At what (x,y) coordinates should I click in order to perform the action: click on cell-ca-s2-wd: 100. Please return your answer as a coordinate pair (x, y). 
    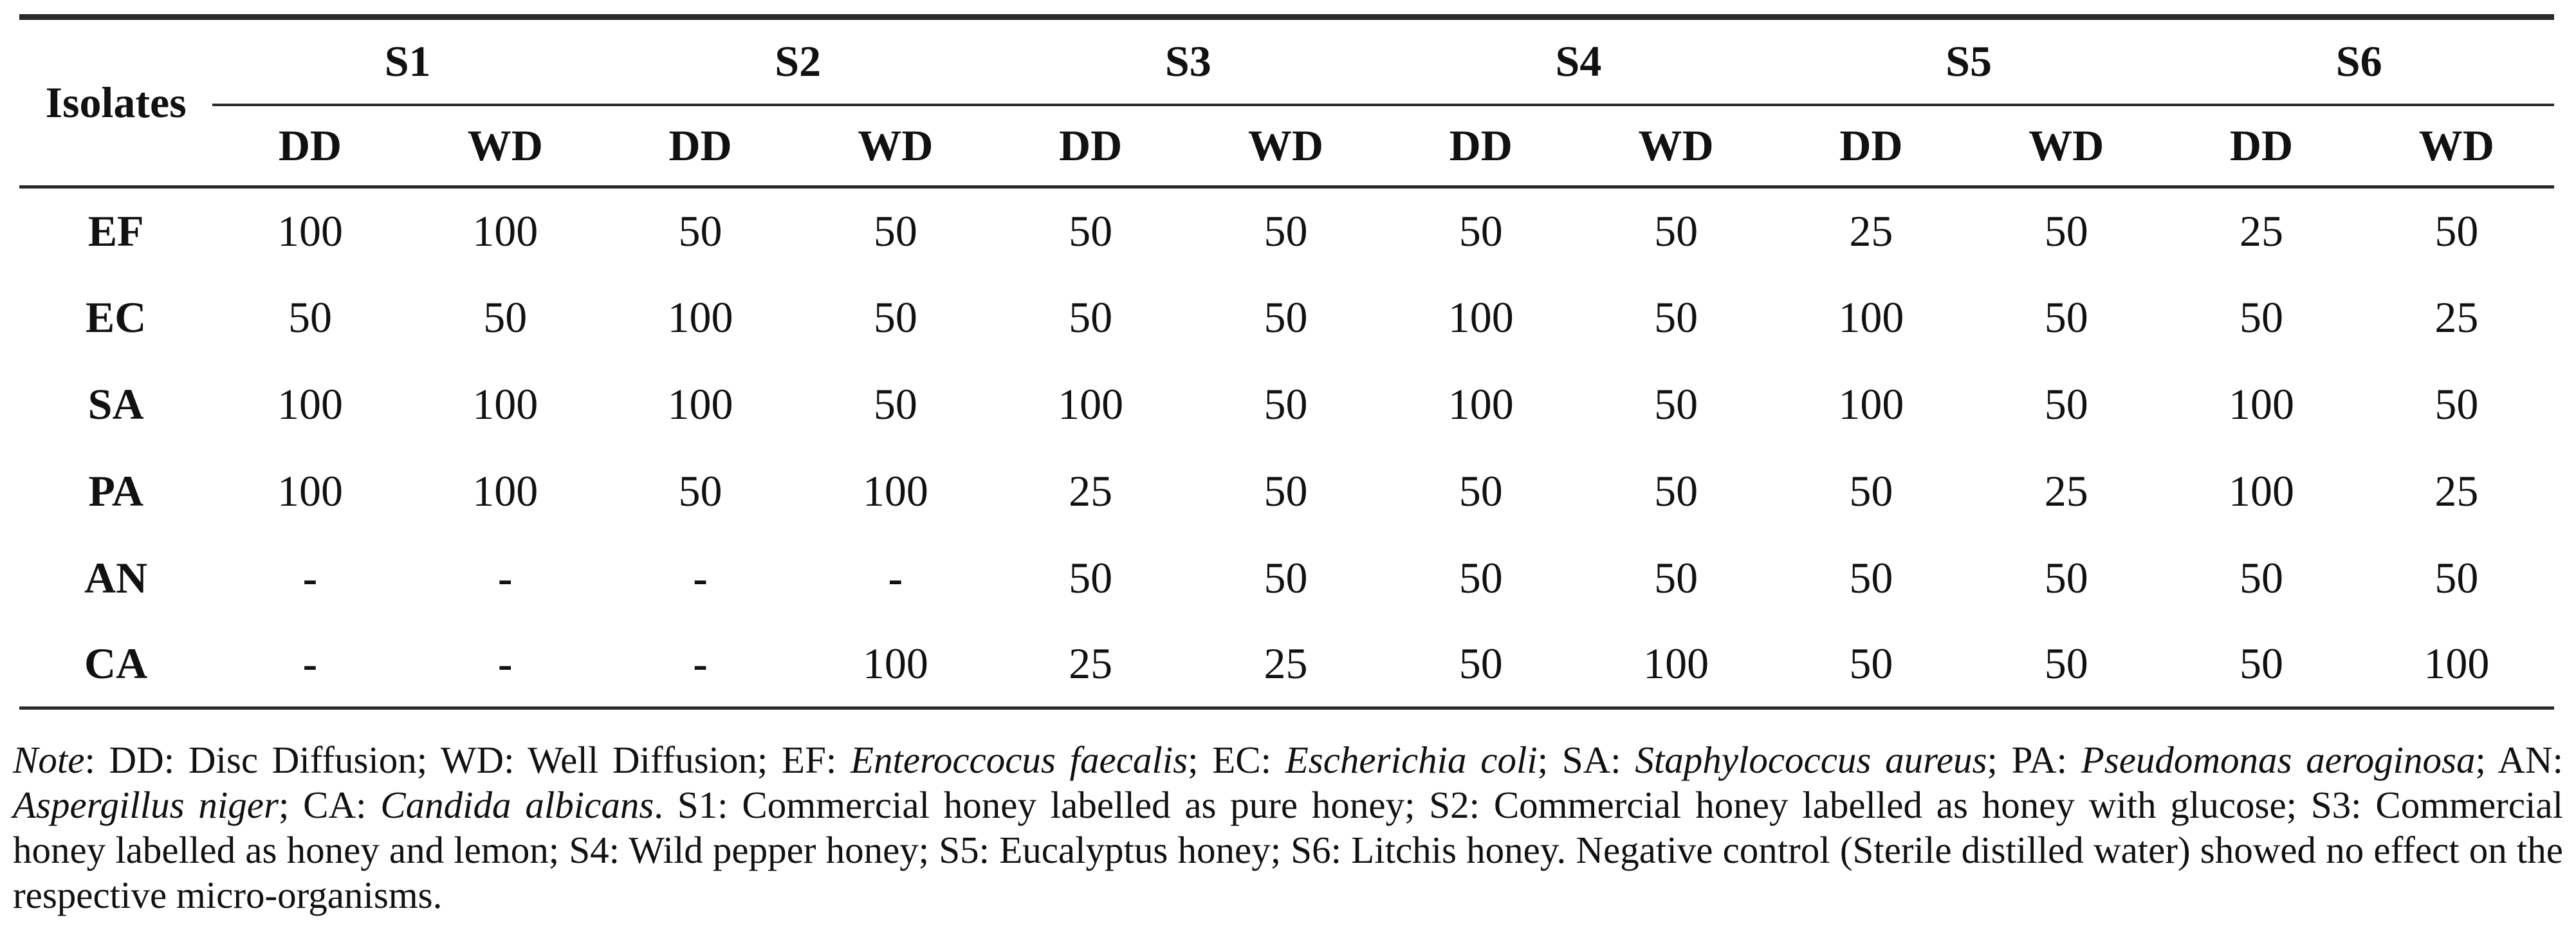
    Looking at the image, I should click on (895, 663).